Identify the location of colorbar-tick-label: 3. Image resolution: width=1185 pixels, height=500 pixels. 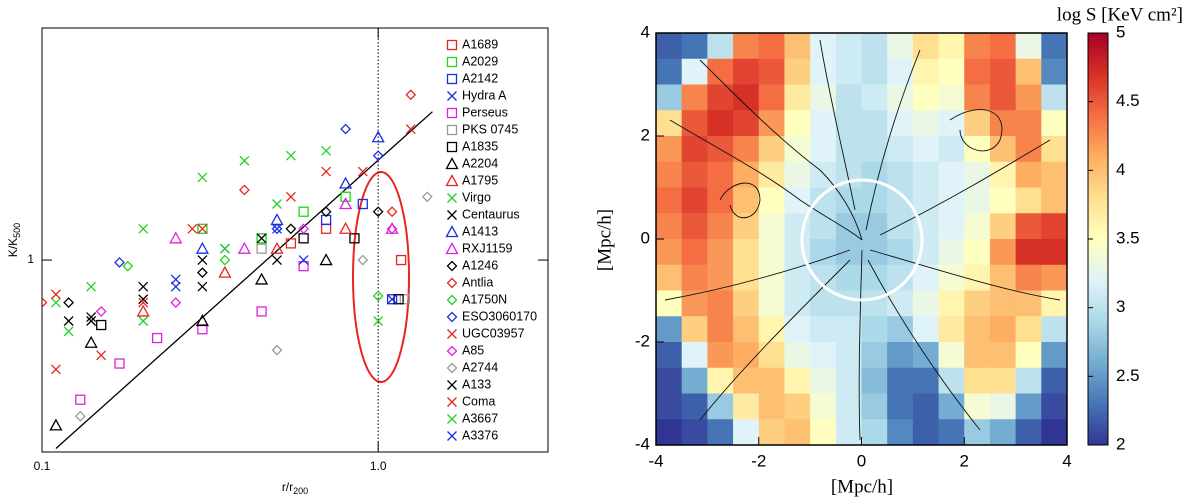
(1120, 306).